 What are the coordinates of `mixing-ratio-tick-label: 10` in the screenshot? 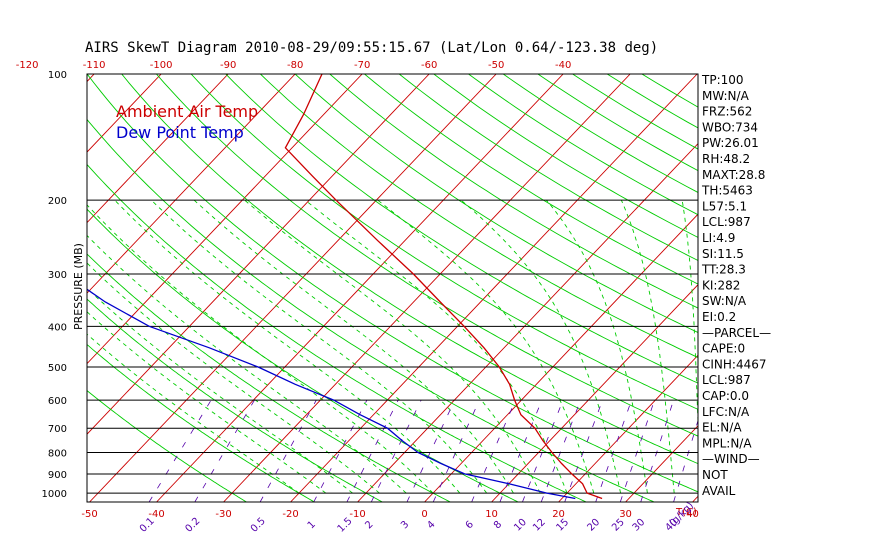 It's located at (520, 525).